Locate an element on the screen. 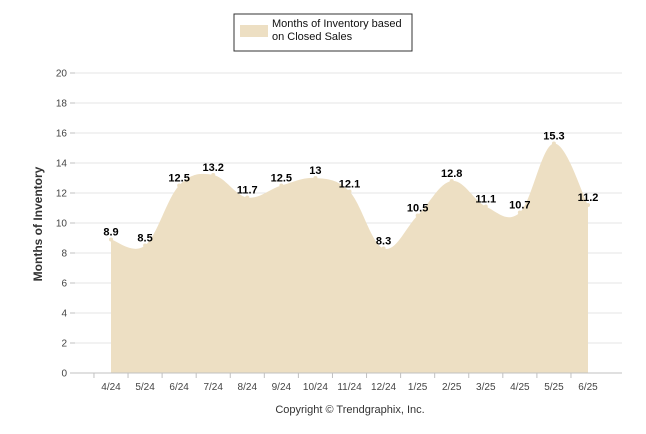  data-label: 13.2 is located at coordinates (213, 168).